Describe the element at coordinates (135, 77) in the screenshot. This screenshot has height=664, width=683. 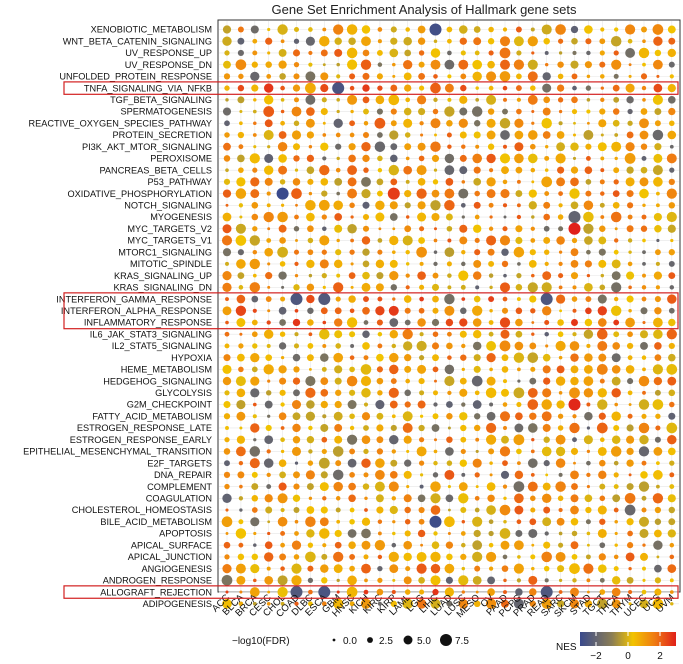
I see `y-tick-label: UNFOLDED_PROTEIN_RESPONSE` at that location.